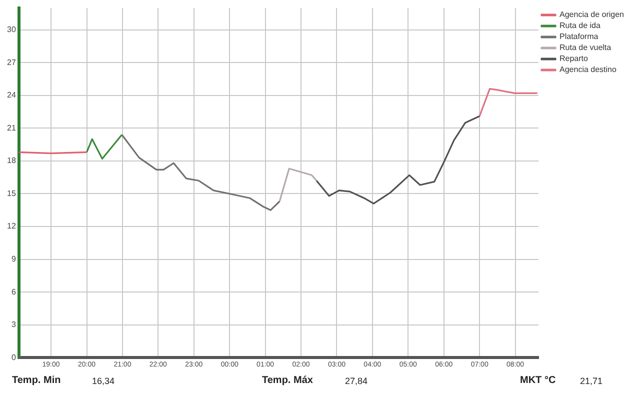 This screenshot has height=412, width=638. Describe the element at coordinates (588, 69) in the screenshot. I see `legend-label: Agencia destino` at that location.